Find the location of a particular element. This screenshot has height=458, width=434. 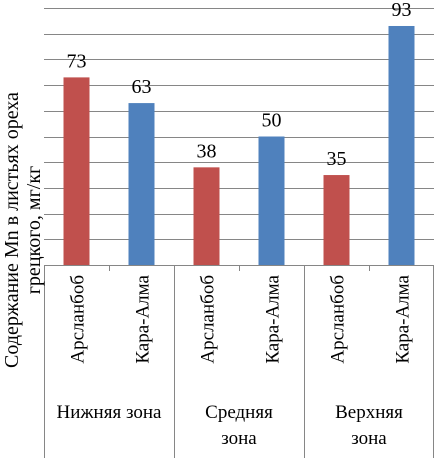

data-label: 38 is located at coordinates (207, 151).